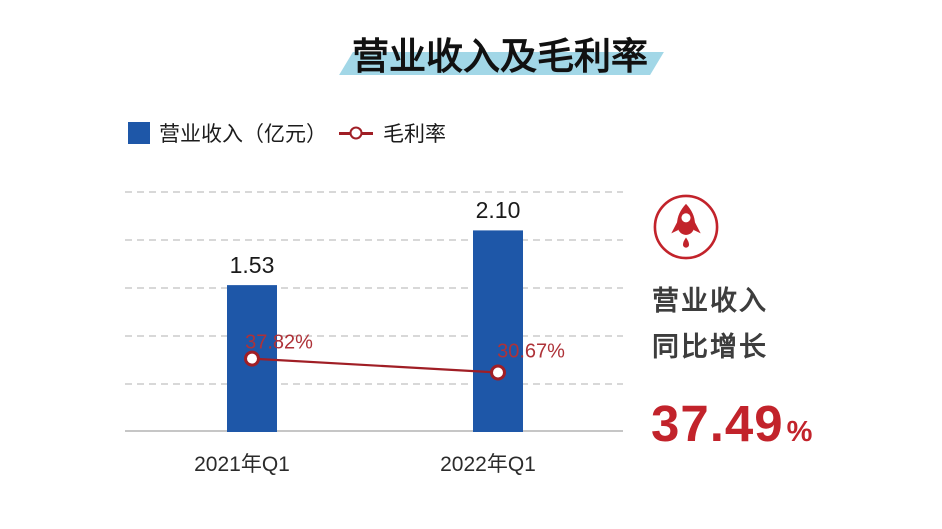 The height and width of the screenshot is (529, 942). What do you see at coordinates (717, 423) in the screenshot?
I see `growth-number: 37.49` at bounding box center [717, 423].